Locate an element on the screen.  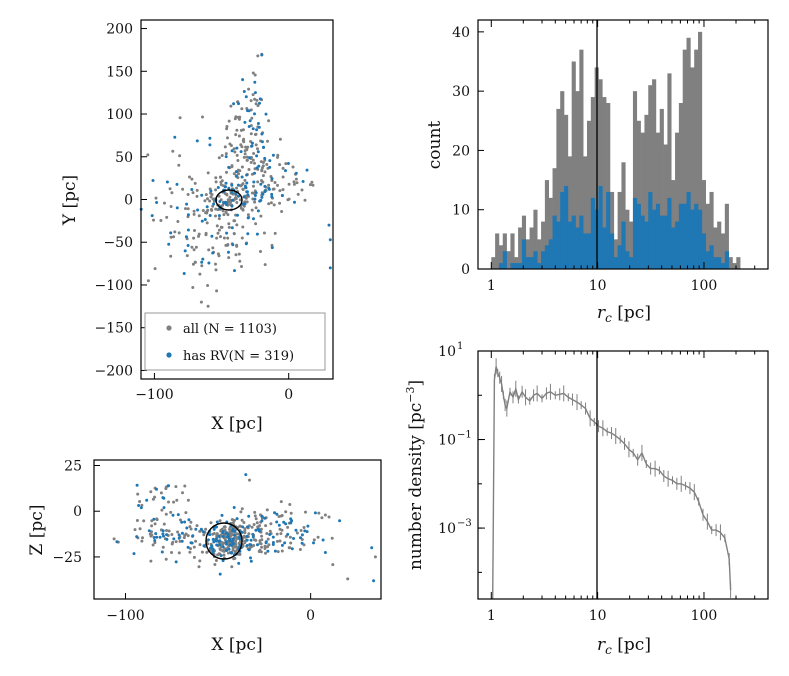
xy-ytick-label: 0 is located at coordinates (128, 201).